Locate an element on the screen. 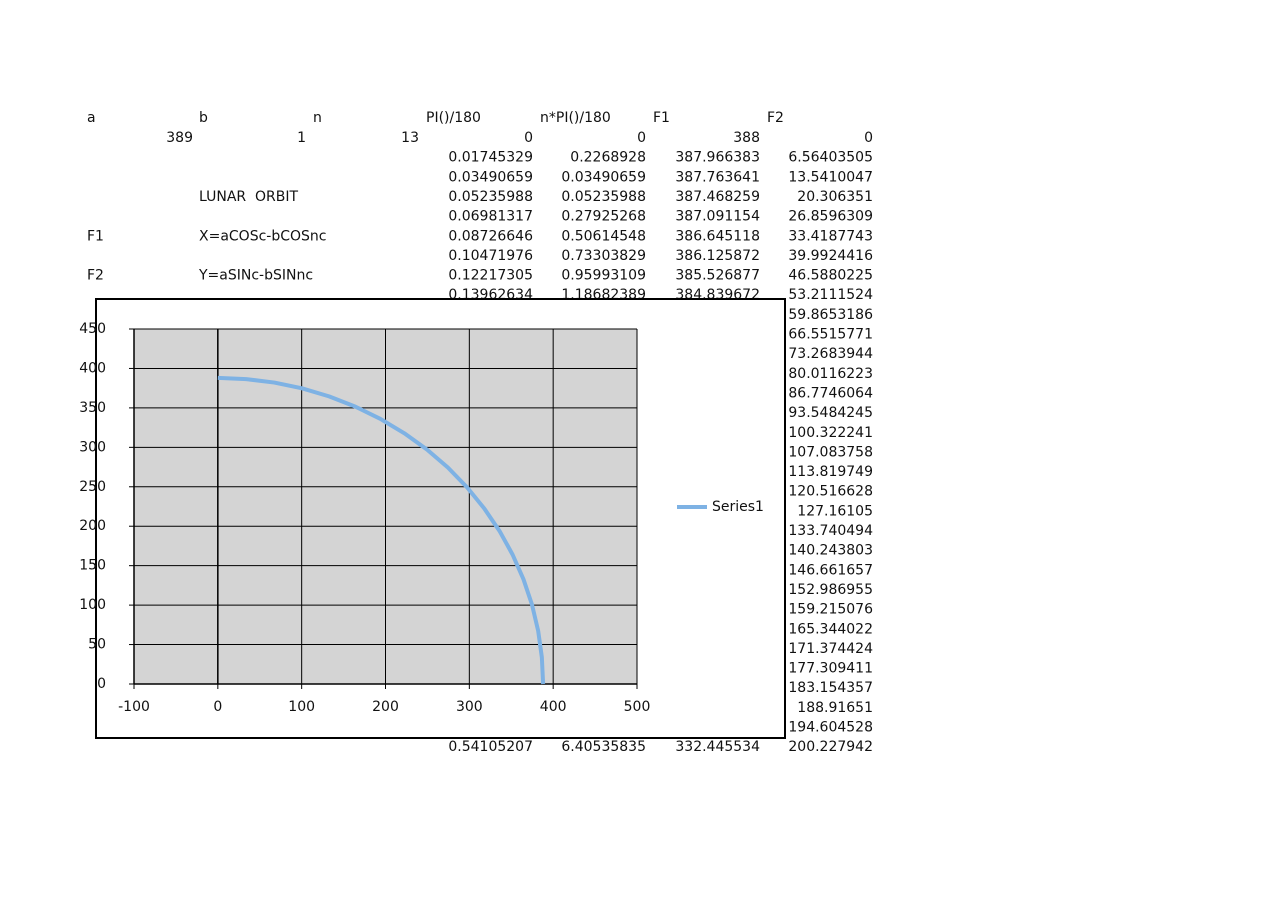  cell: 0.50614548 is located at coordinates (603, 236).